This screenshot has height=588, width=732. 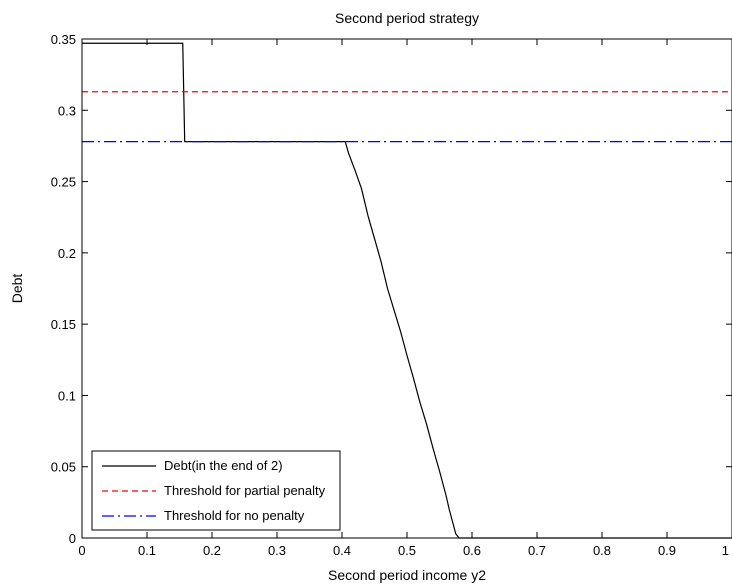 I want to click on x-tick-label: 0.4, so click(x=342, y=550).